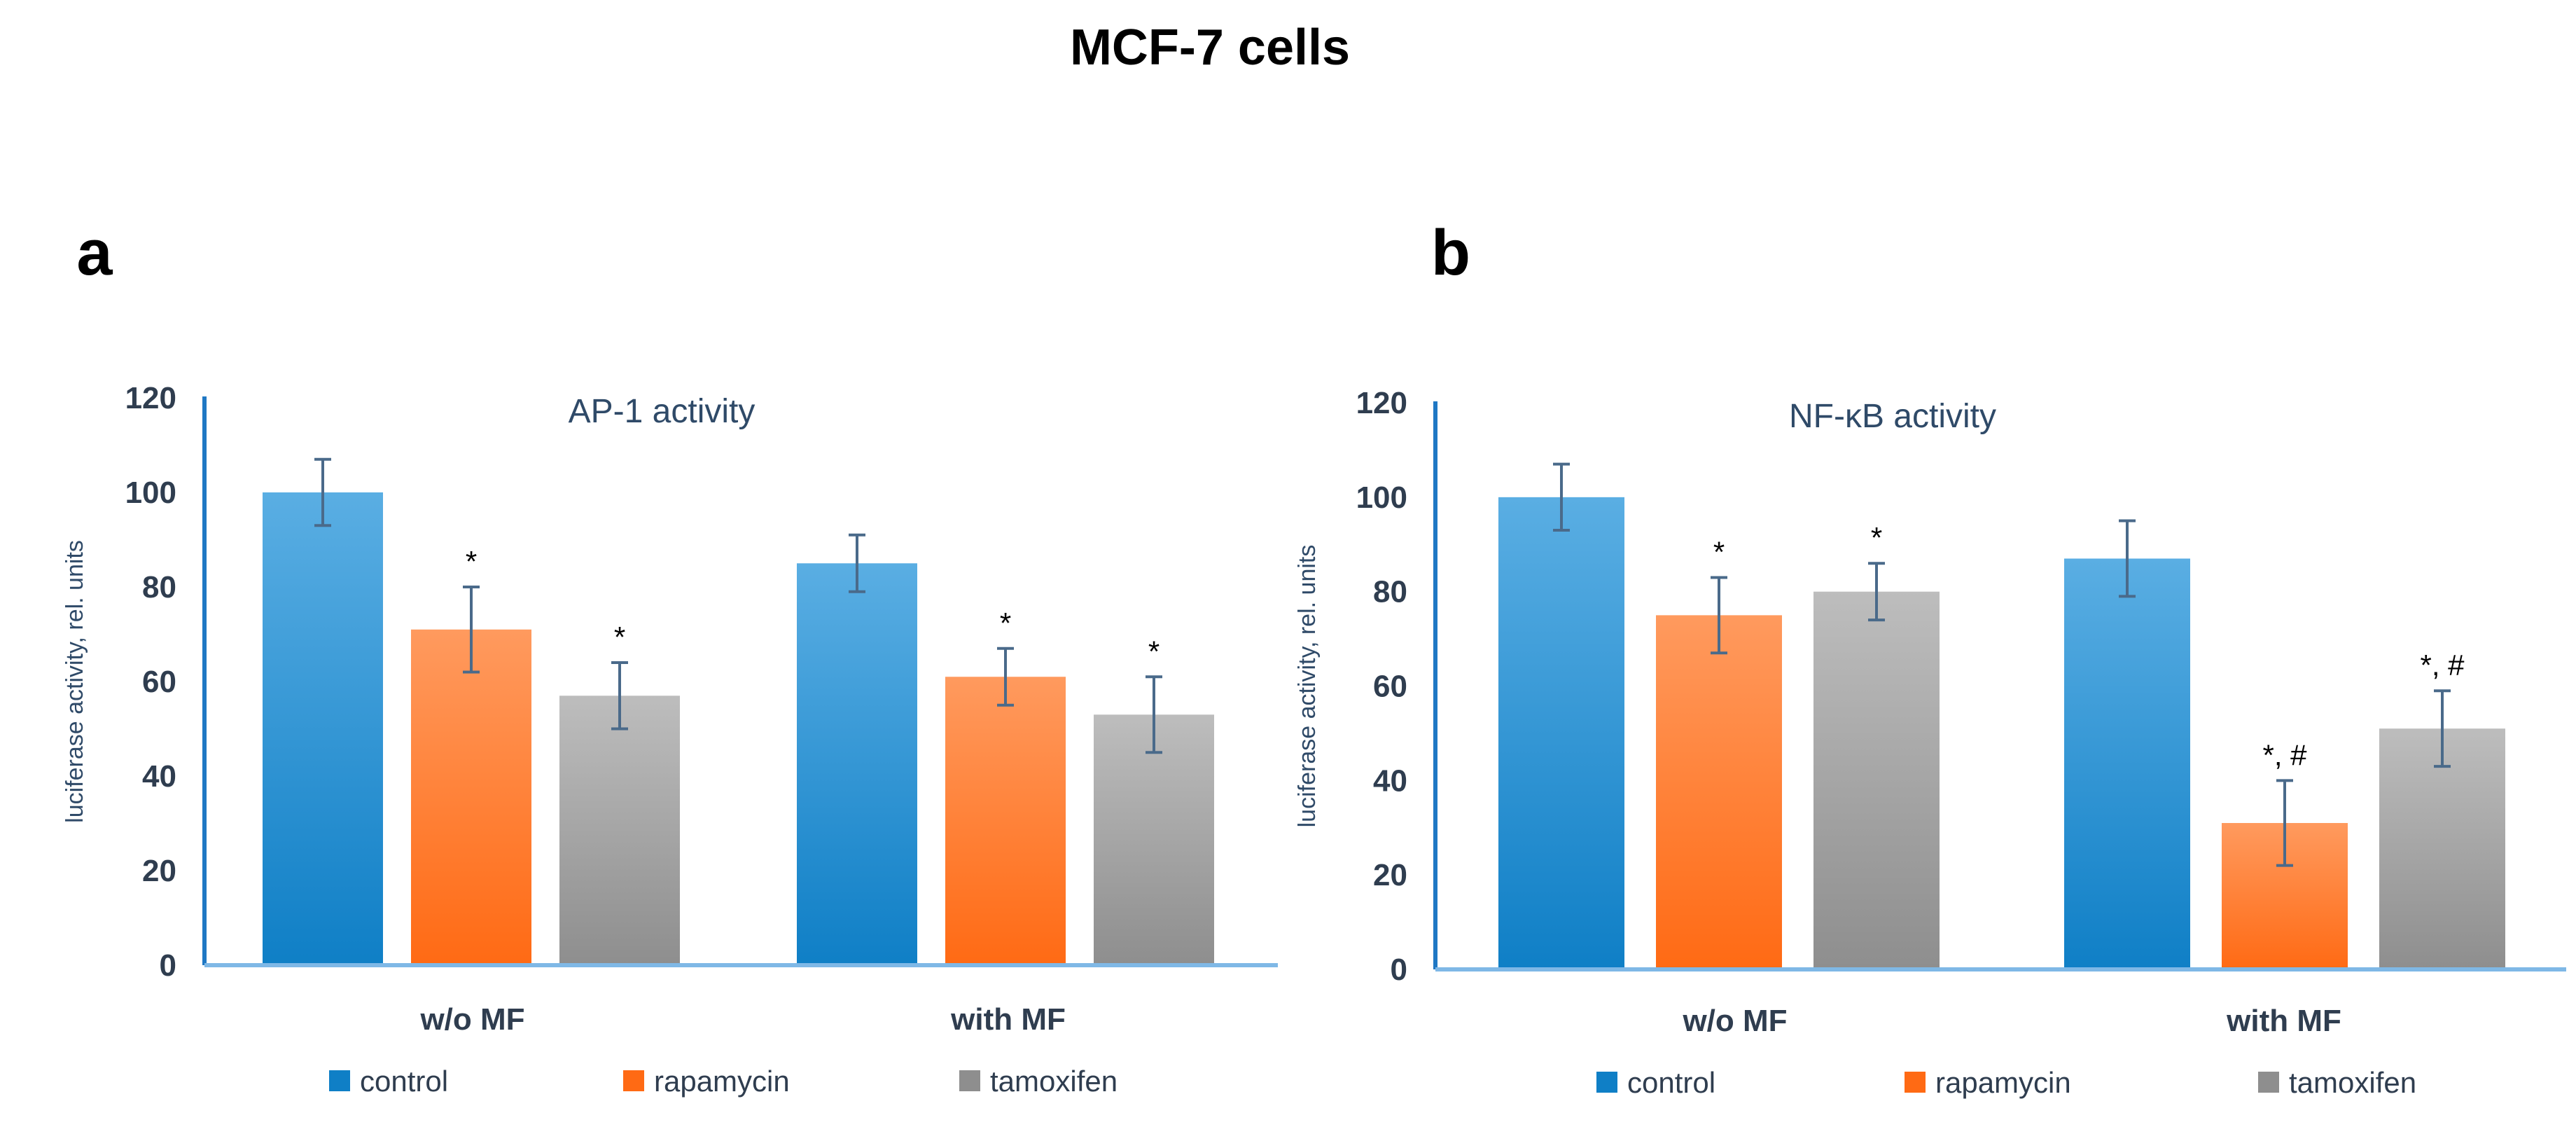 The height and width of the screenshot is (1134, 2576). What do you see at coordinates (1450, 253) in the screenshot?
I see `panel-letter: b` at bounding box center [1450, 253].